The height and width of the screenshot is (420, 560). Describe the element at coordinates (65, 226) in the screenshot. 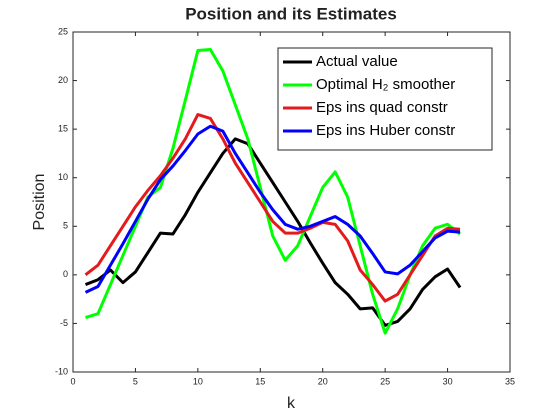

I see `y-tick-label: 5` at that location.